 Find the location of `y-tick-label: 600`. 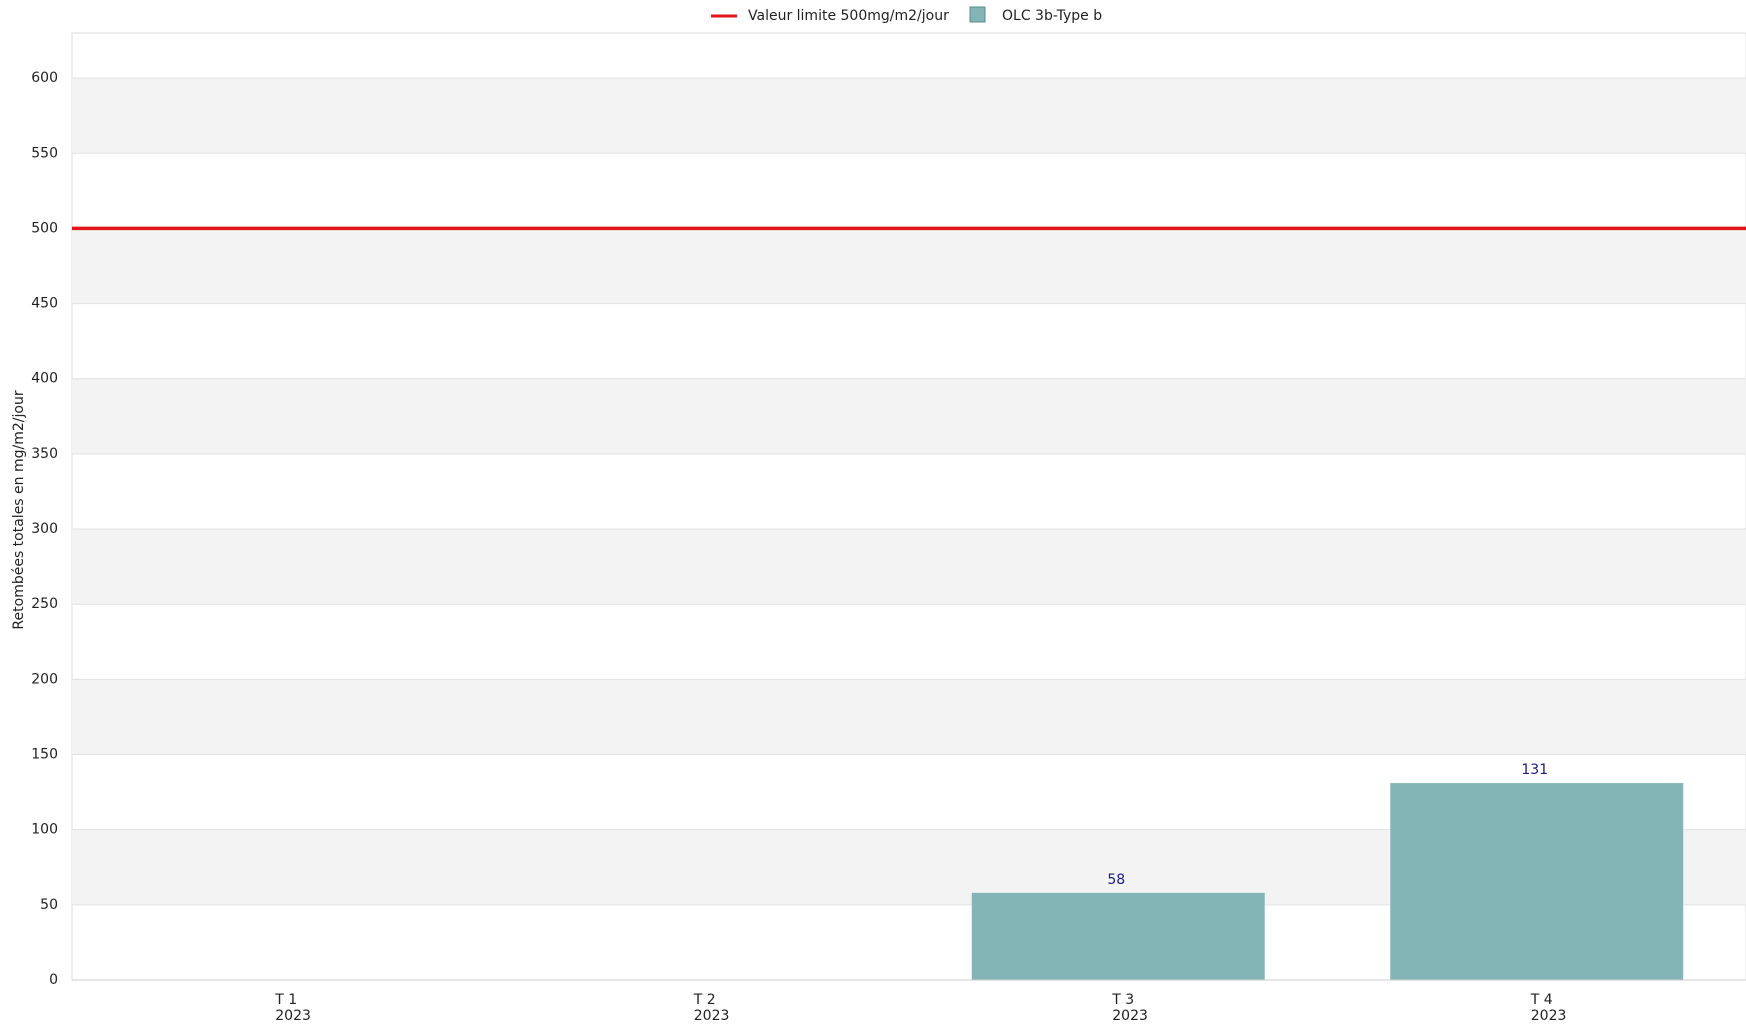

y-tick-label: 600 is located at coordinates (44, 78).